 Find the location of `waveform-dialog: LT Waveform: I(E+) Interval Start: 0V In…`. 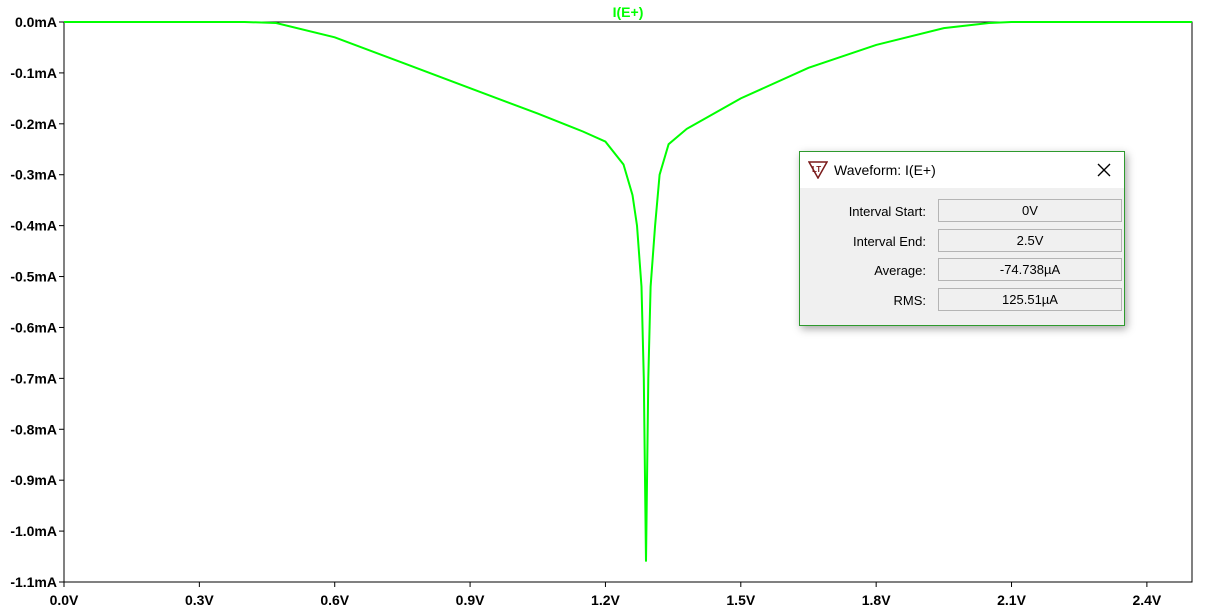

waveform-dialog: LT Waveform: I(E+) Interval Start: 0V In… is located at coordinates (962, 238).